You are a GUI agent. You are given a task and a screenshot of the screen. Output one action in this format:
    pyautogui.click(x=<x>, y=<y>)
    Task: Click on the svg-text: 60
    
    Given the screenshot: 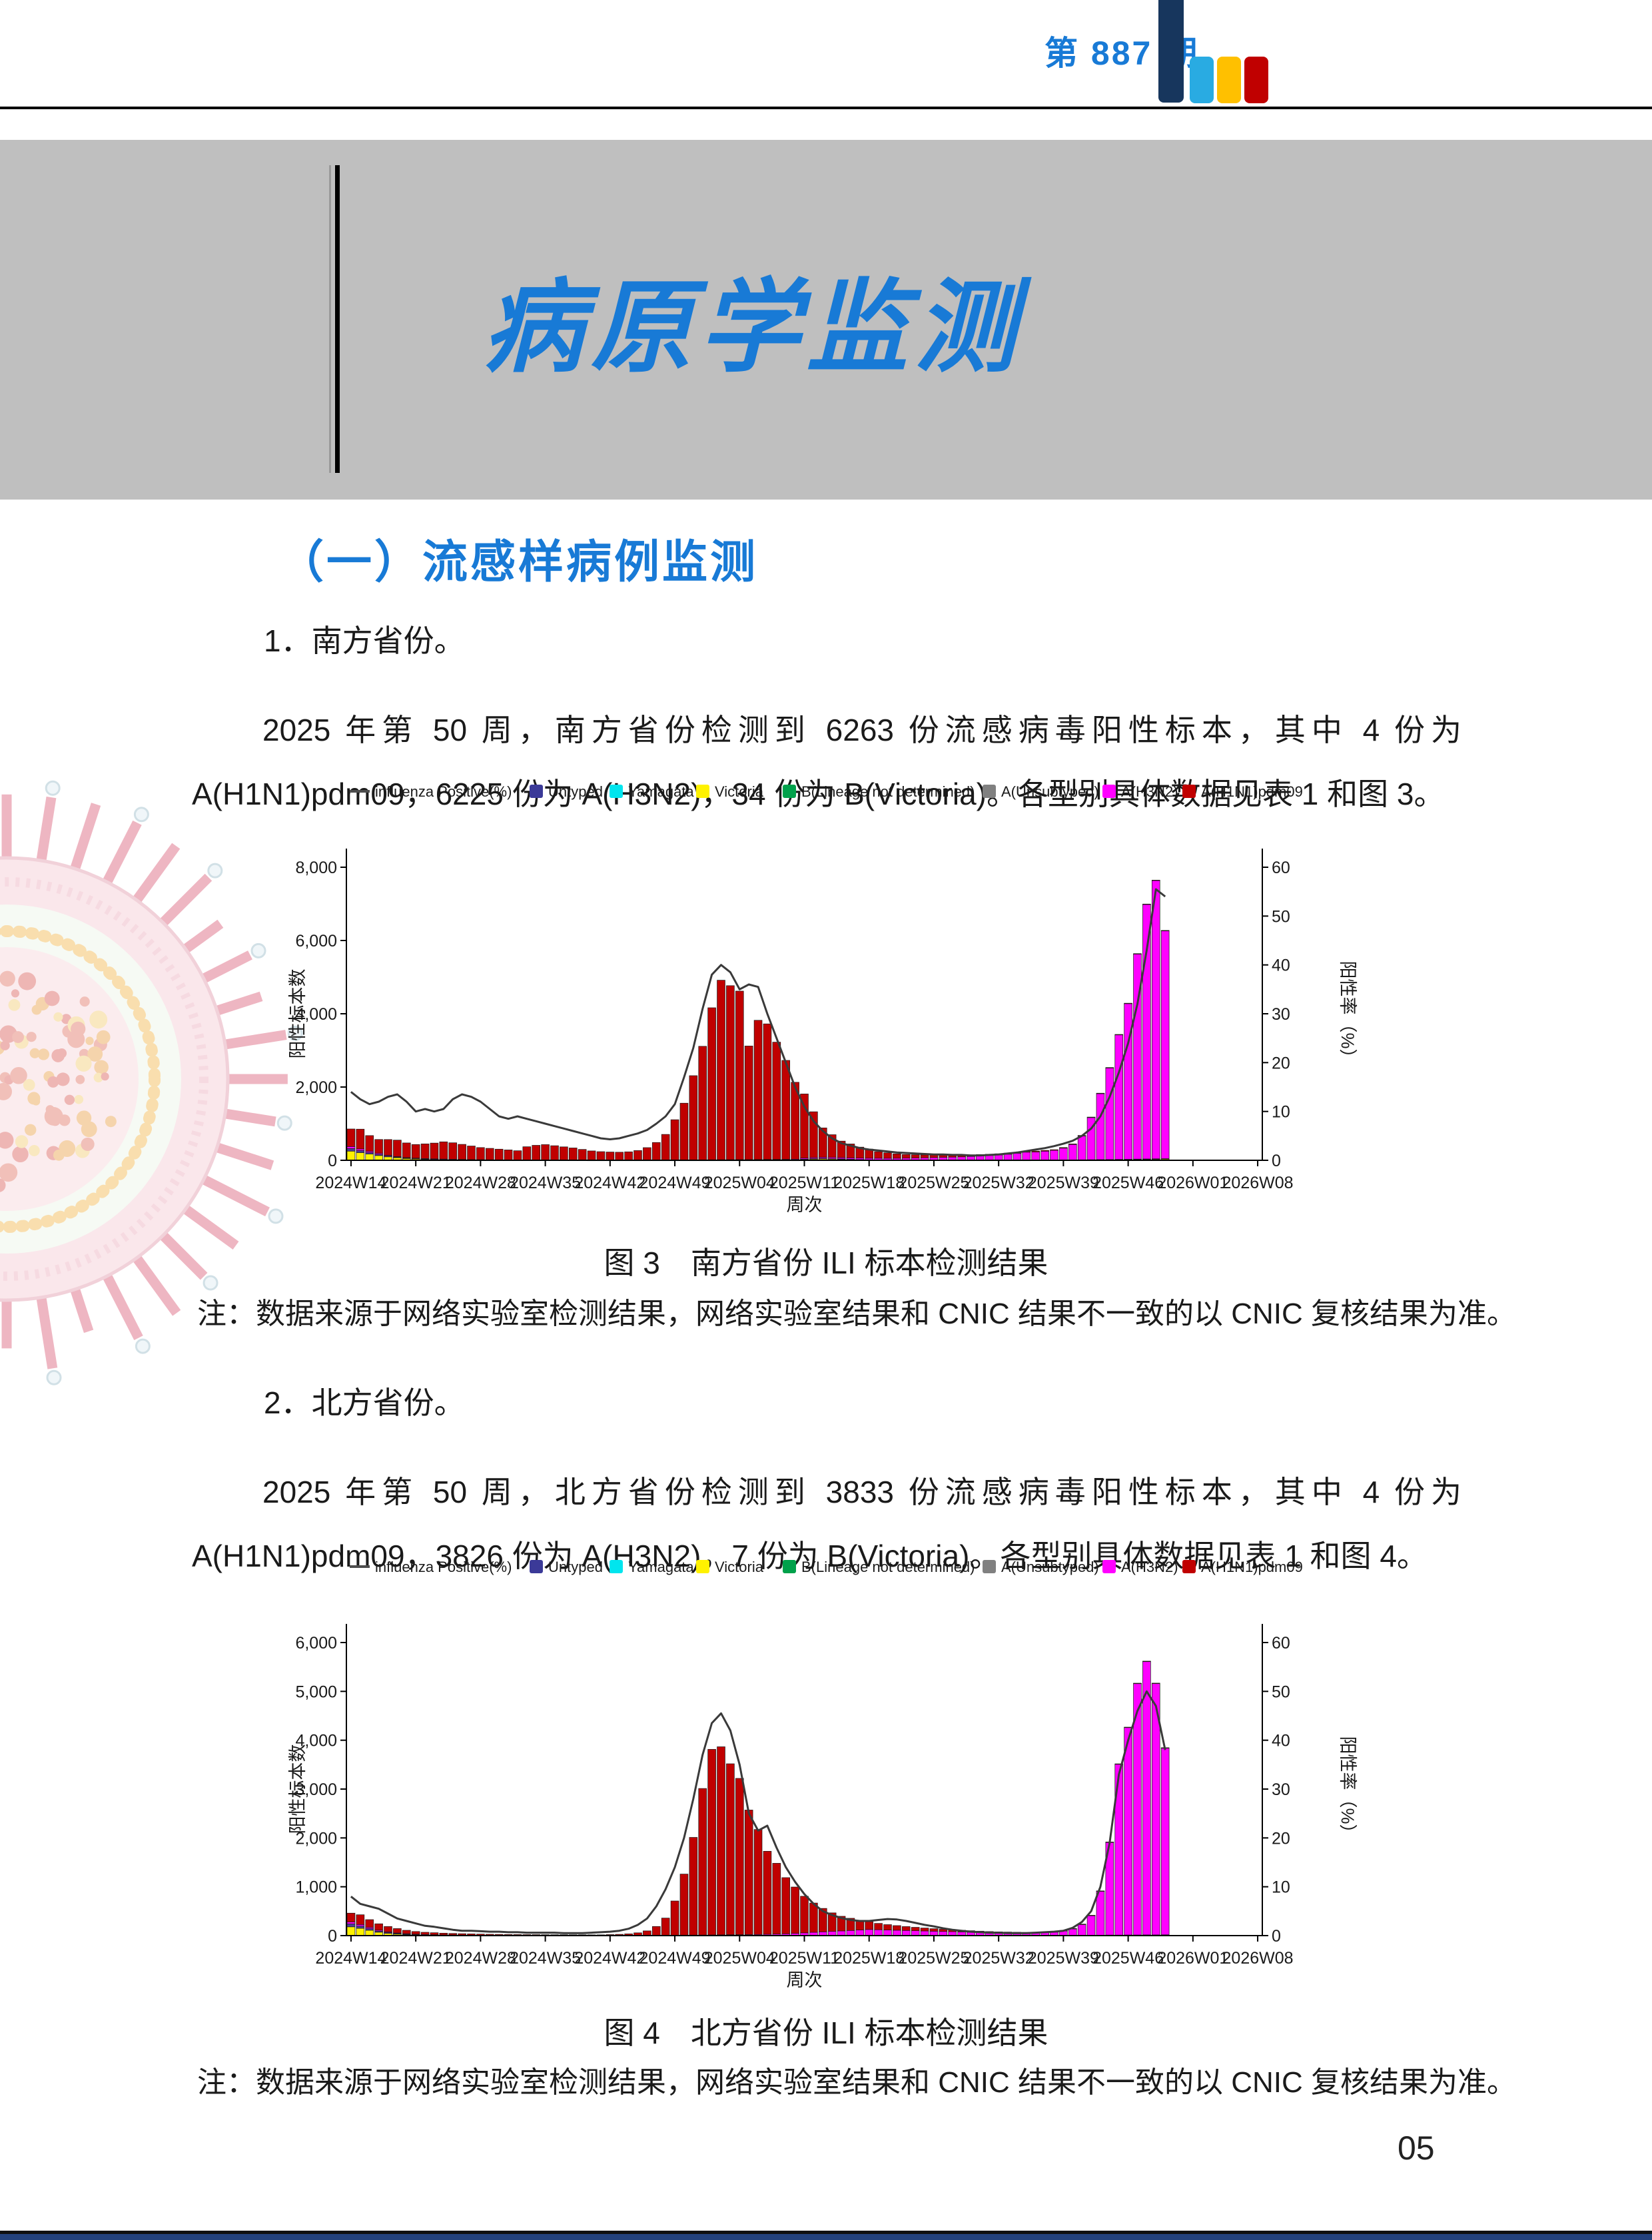 What is the action you would take?
    pyautogui.click(x=1281, y=1643)
    